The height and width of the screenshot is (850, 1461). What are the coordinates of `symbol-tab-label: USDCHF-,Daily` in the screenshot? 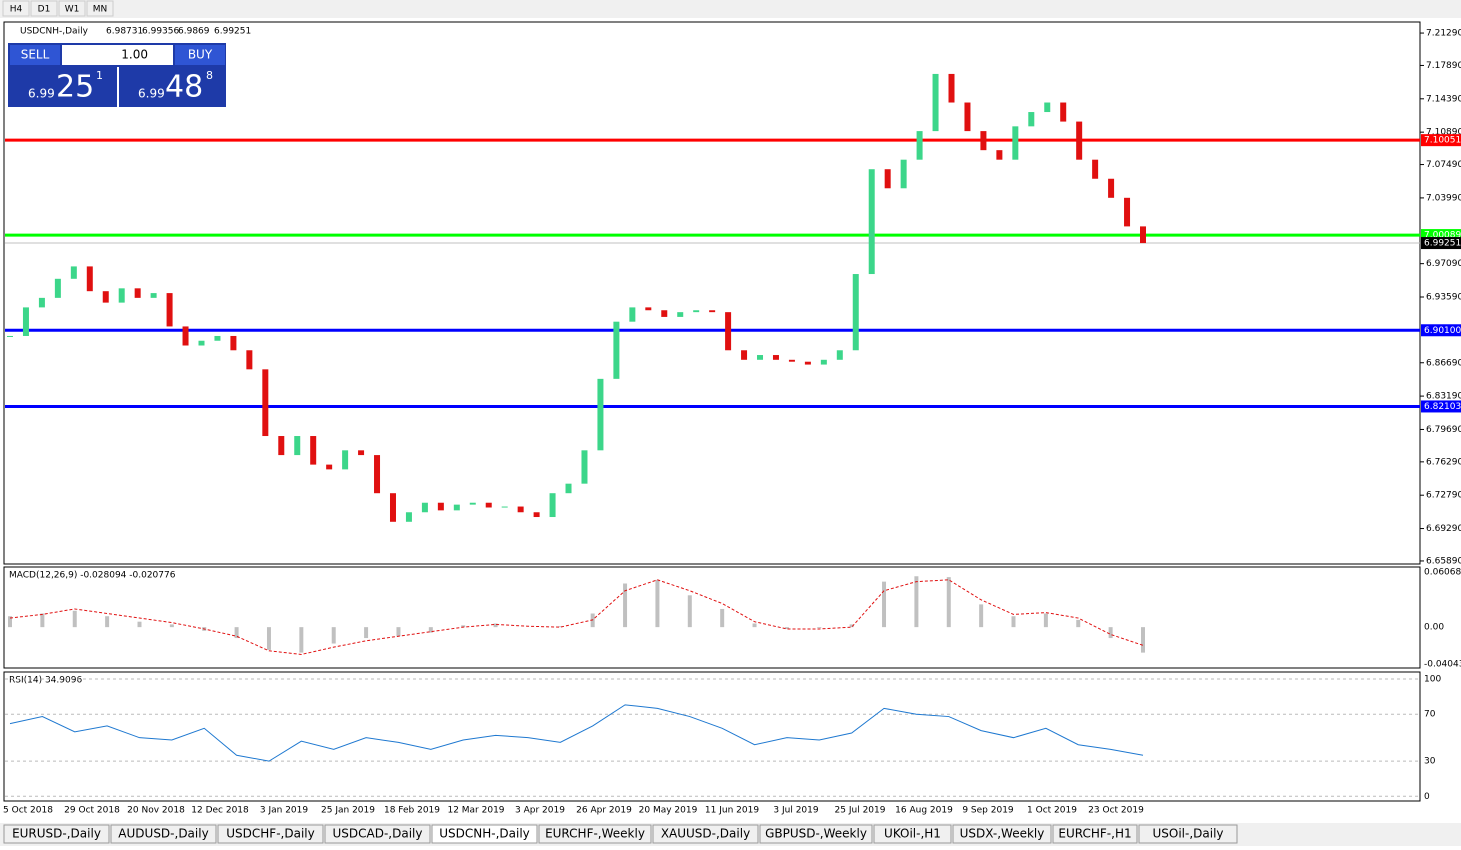 It's located at (270, 834).